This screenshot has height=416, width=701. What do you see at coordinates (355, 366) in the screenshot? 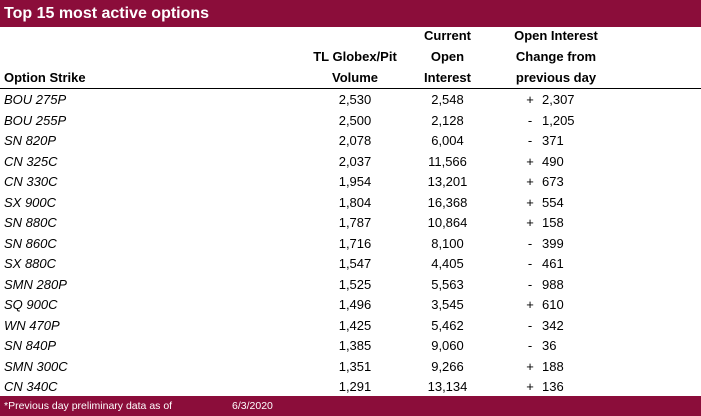
I see `volume-cell: 1,351` at bounding box center [355, 366].